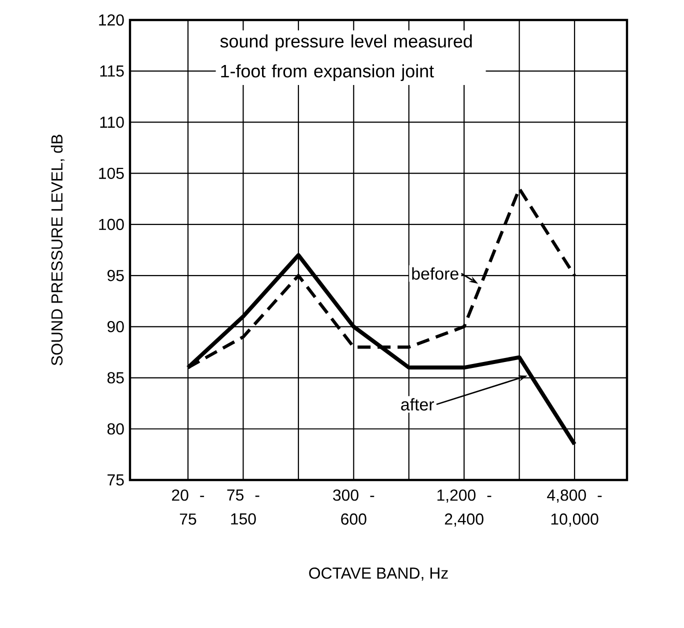  What do you see at coordinates (378, 574) in the screenshot?
I see `x-axis-title: OCTAVE BAND, Hz` at bounding box center [378, 574].